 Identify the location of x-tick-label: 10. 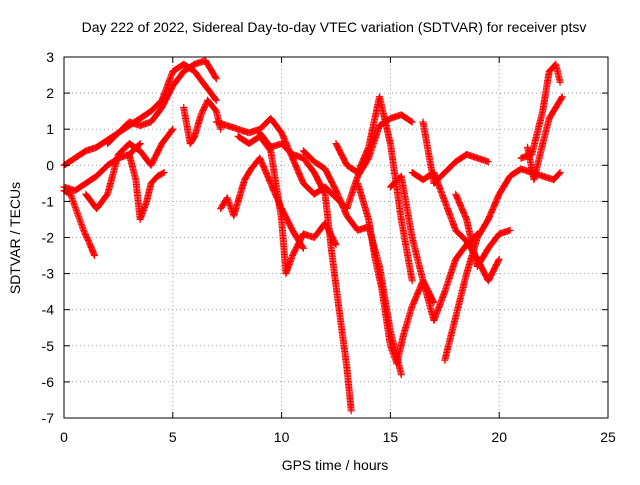
(282, 437).